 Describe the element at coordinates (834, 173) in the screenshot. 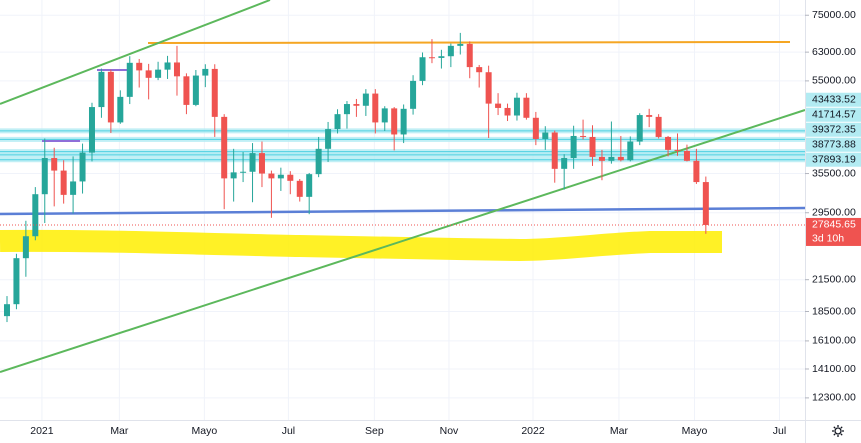

I see `y-tick-label: 35500.00` at that location.